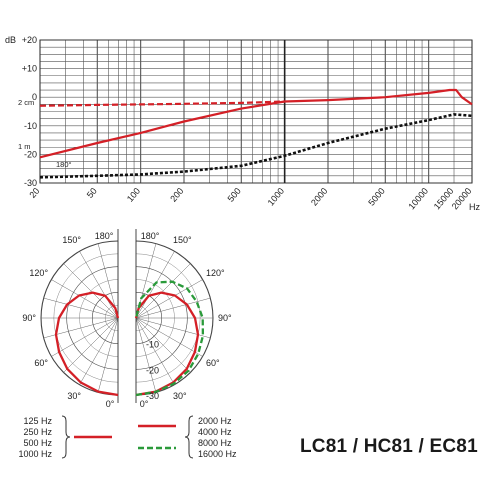 The image size is (500, 500). Describe the element at coordinates (152, 345) in the screenshot. I see `polar-radial-label: -10` at that location.